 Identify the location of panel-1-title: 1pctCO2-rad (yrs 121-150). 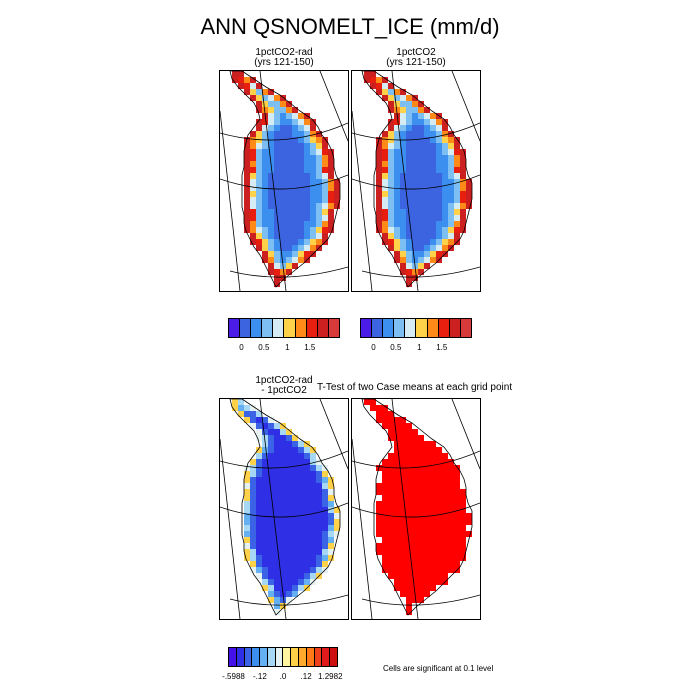
(284, 58).